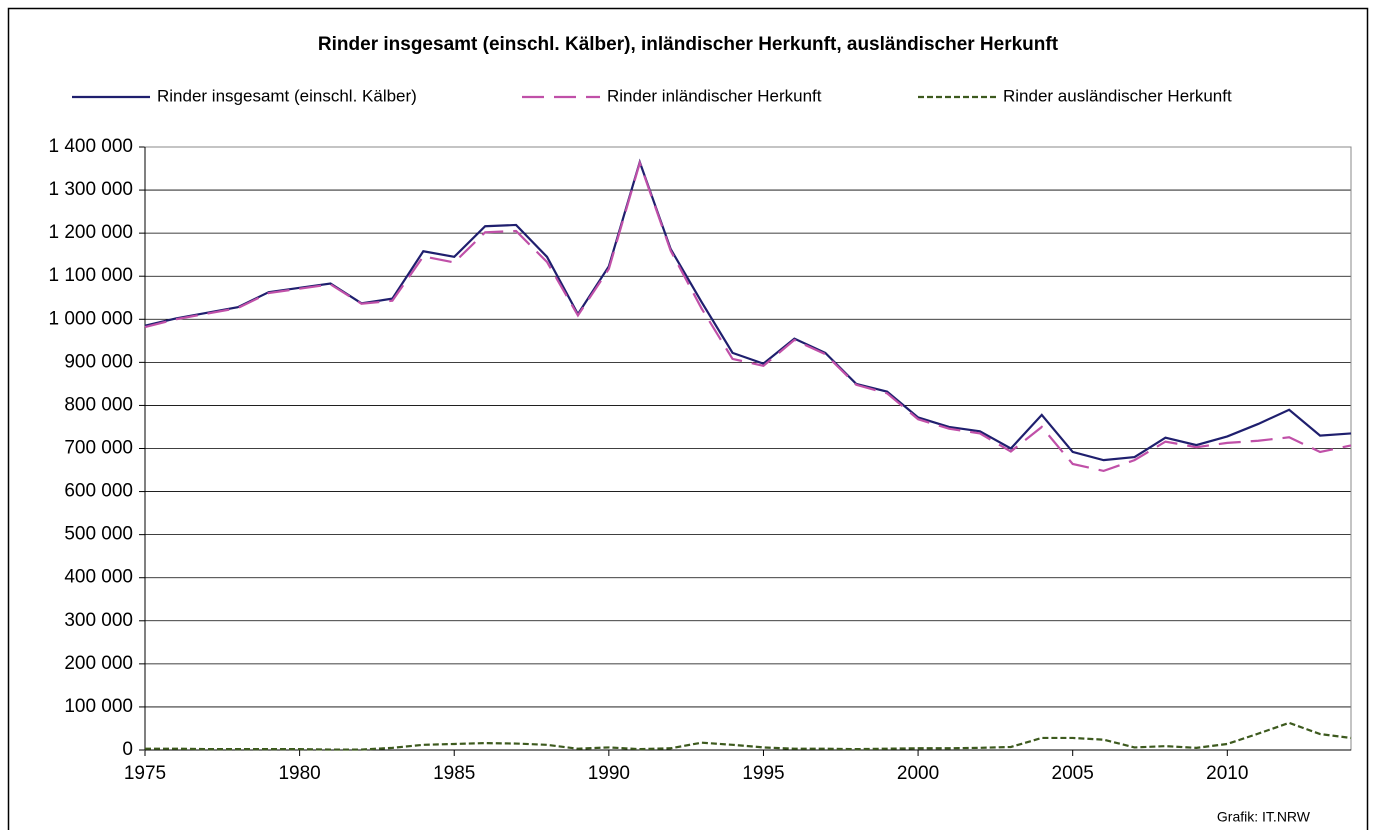 This screenshot has width=1375, height=835. What do you see at coordinates (98, 448) in the screenshot?
I see `y-tick-label: 700 000` at bounding box center [98, 448].